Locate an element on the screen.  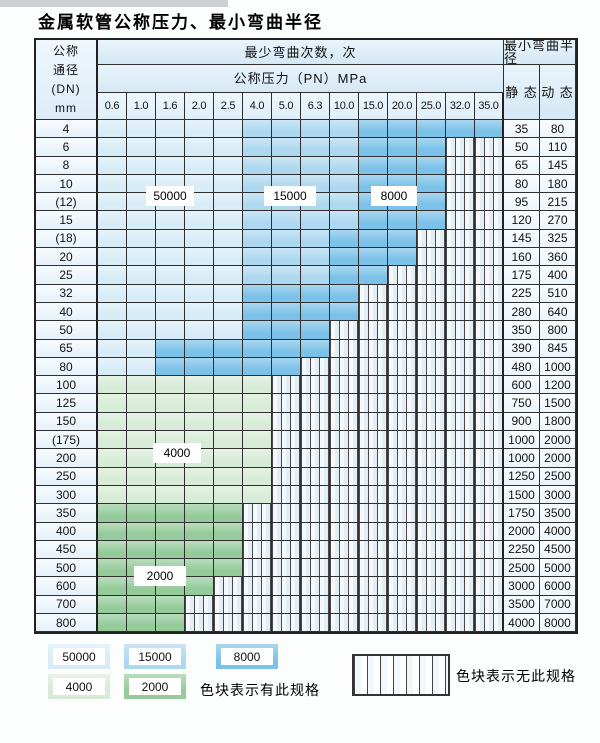
dynamic-value-cell: 180 is located at coordinates (558, 184).